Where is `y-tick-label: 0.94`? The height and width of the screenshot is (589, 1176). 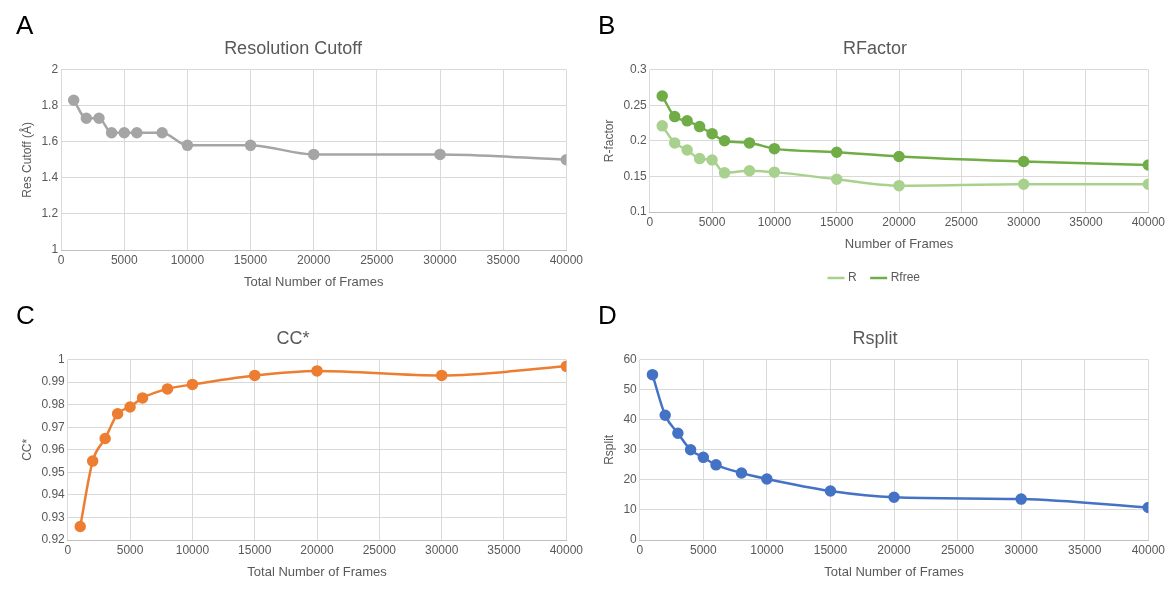
y-tick-label: 0.94 is located at coordinates (53, 494).